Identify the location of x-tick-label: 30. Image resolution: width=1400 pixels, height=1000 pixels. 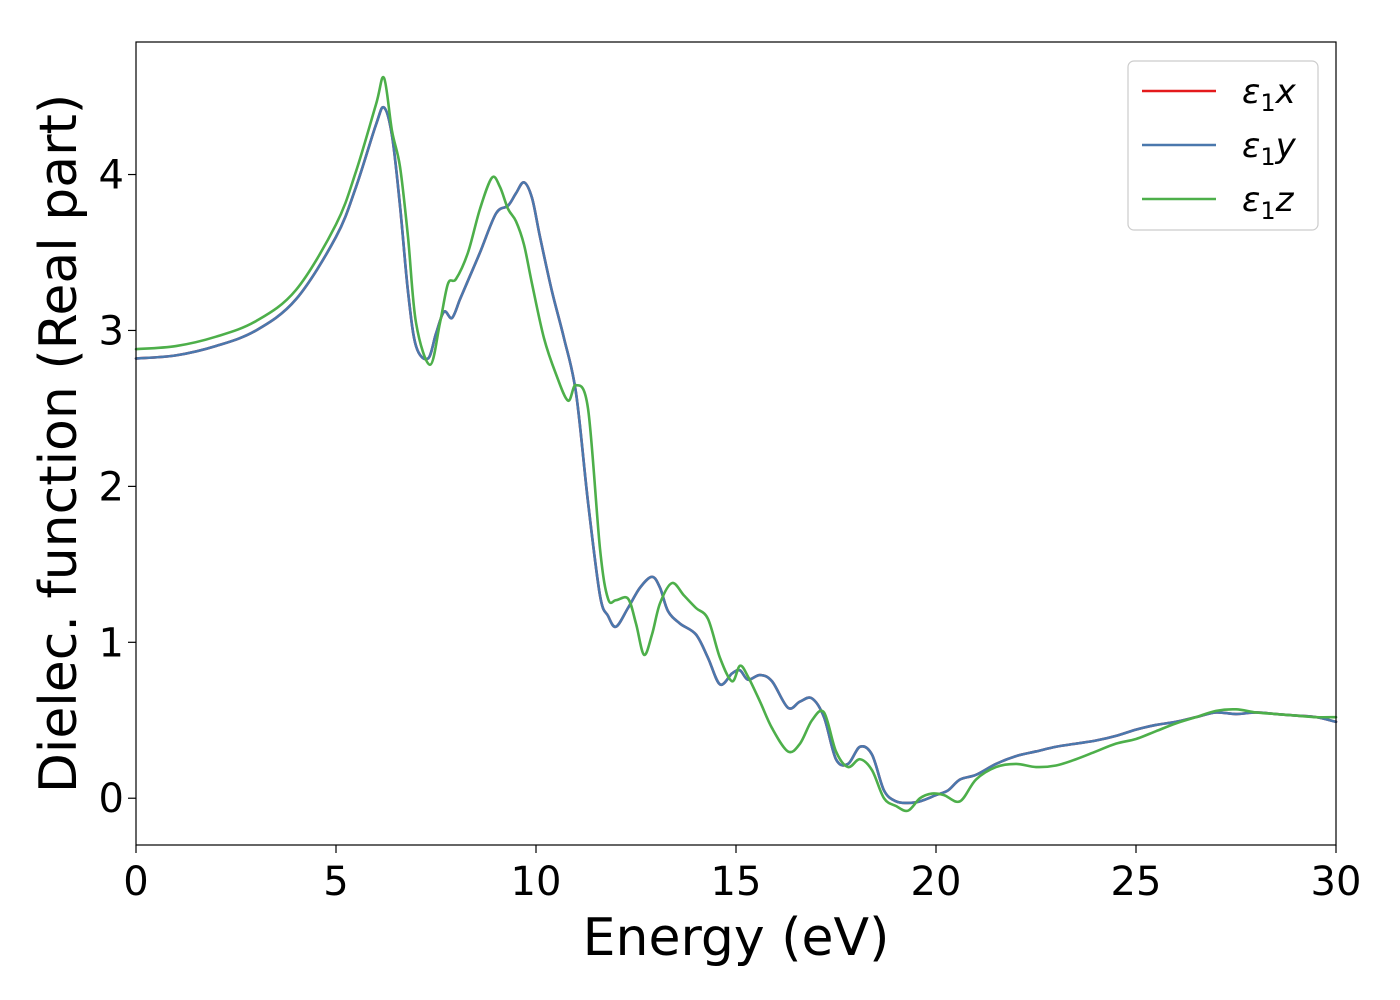
(1336, 882).